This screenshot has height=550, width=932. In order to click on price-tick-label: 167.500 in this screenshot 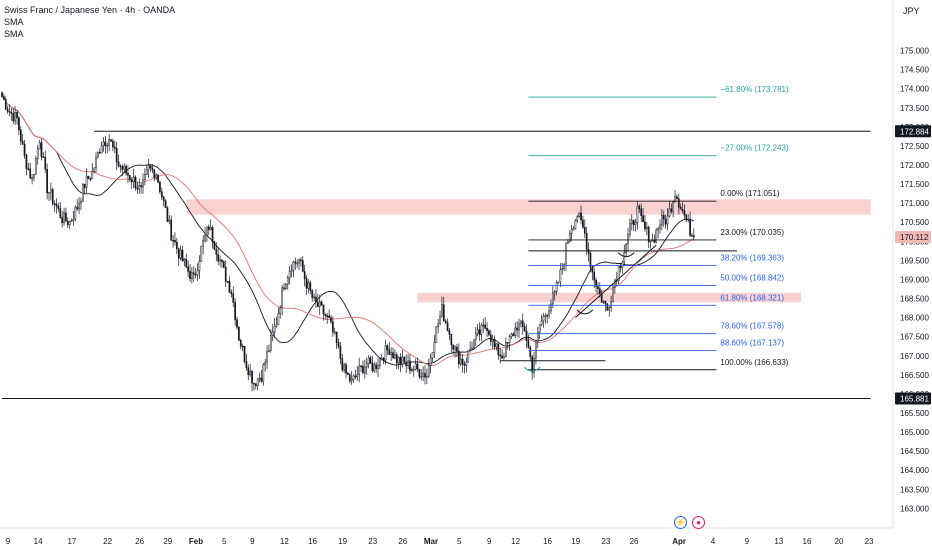, I will do `click(914, 337)`.